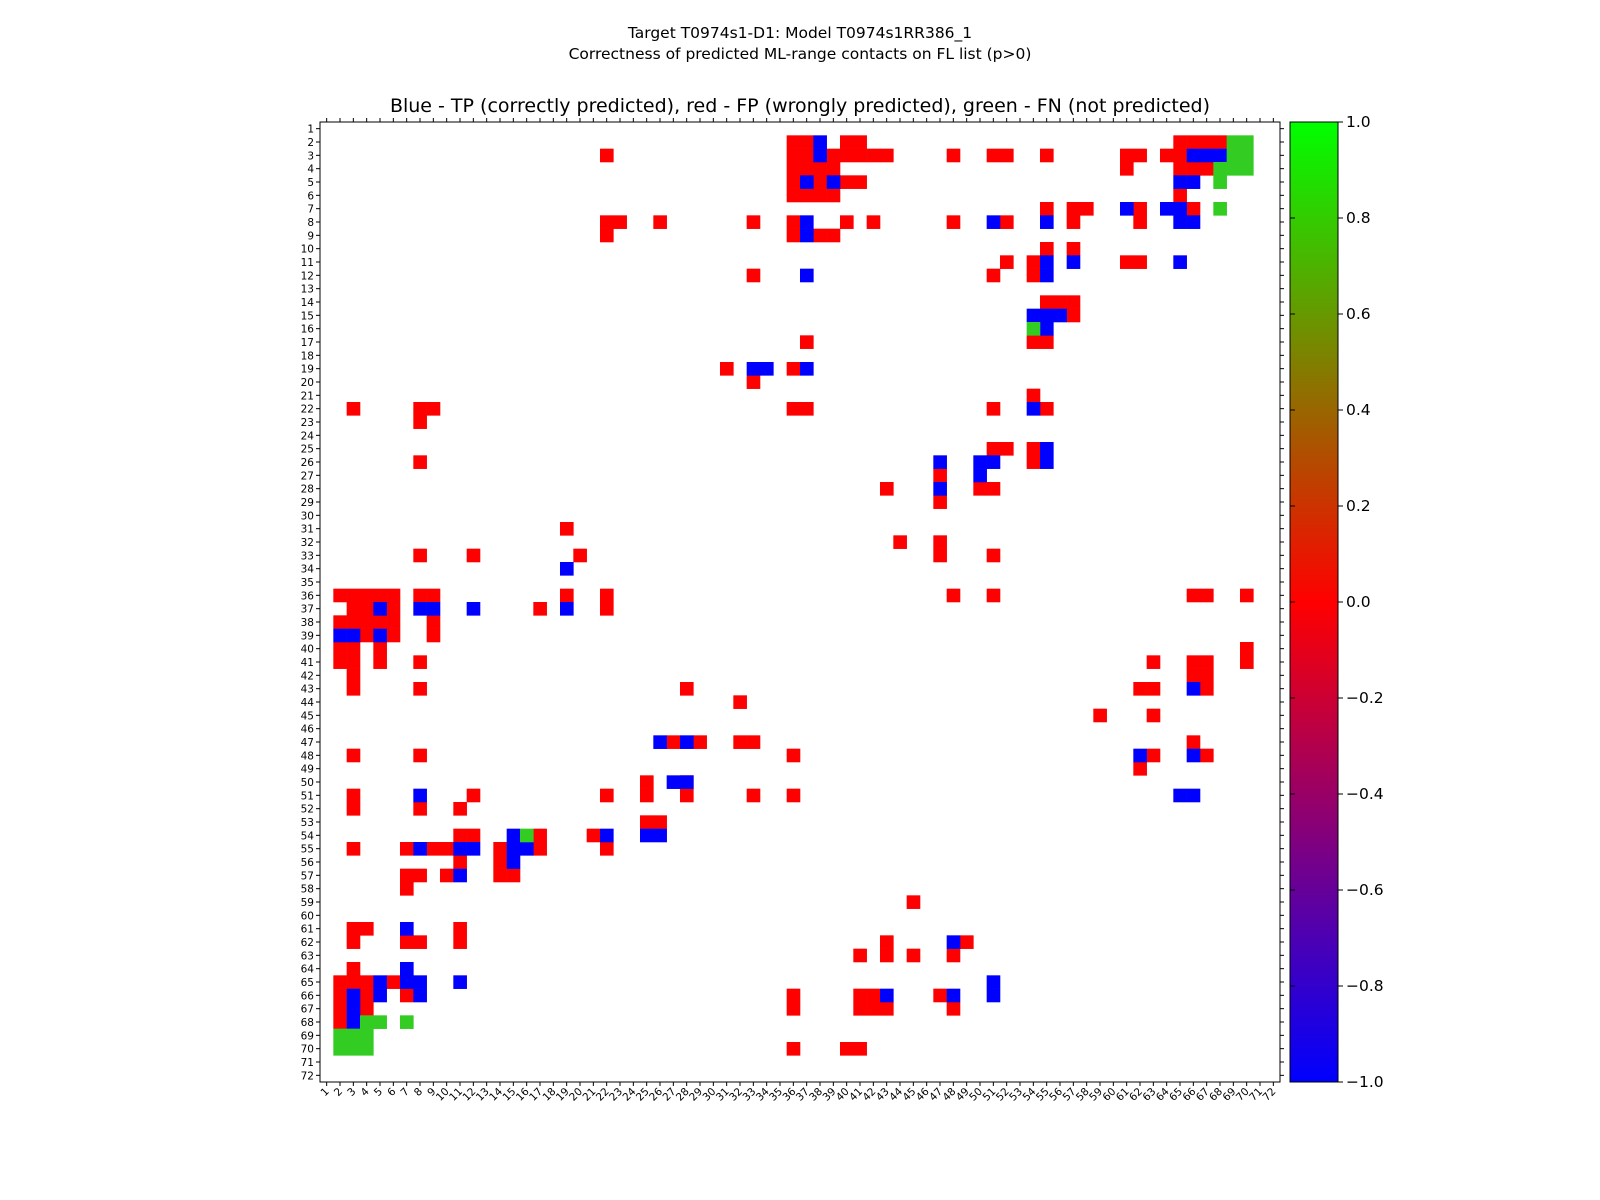 Image resolution: width=1600 pixels, height=1200 pixels. What do you see at coordinates (307, 276) in the screenshot?
I see `y-tick-label: 12` at bounding box center [307, 276].